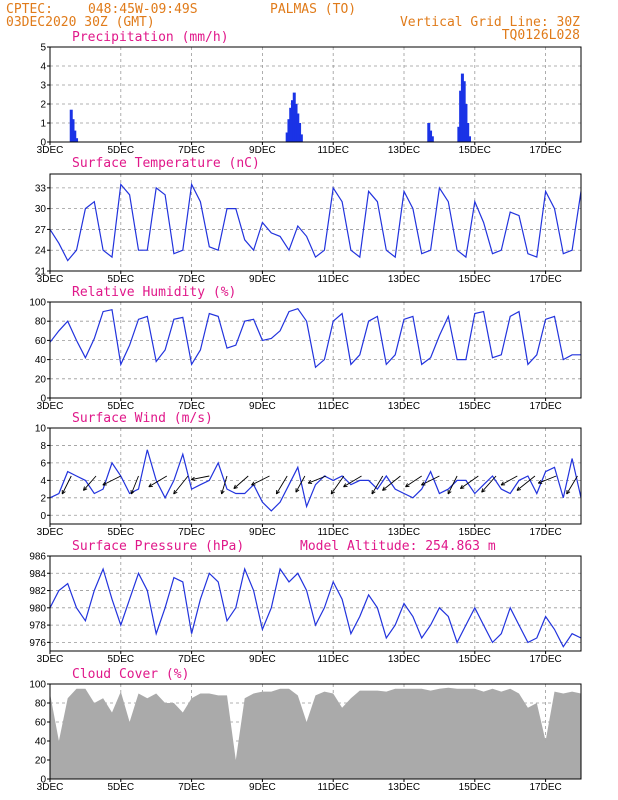 The height and width of the screenshot is (800, 618). Describe the element at coordinates (41, 322) in the screenshot. I see `y-tick-label: 80` at that location.